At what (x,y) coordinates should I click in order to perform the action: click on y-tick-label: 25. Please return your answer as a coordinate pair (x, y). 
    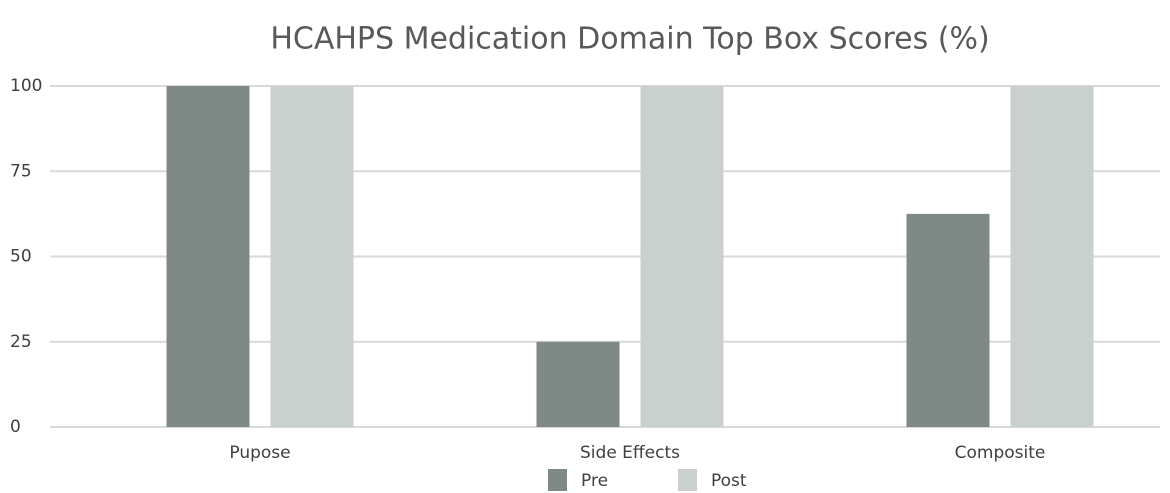
    Looking at the image, I should click on (21, 342).